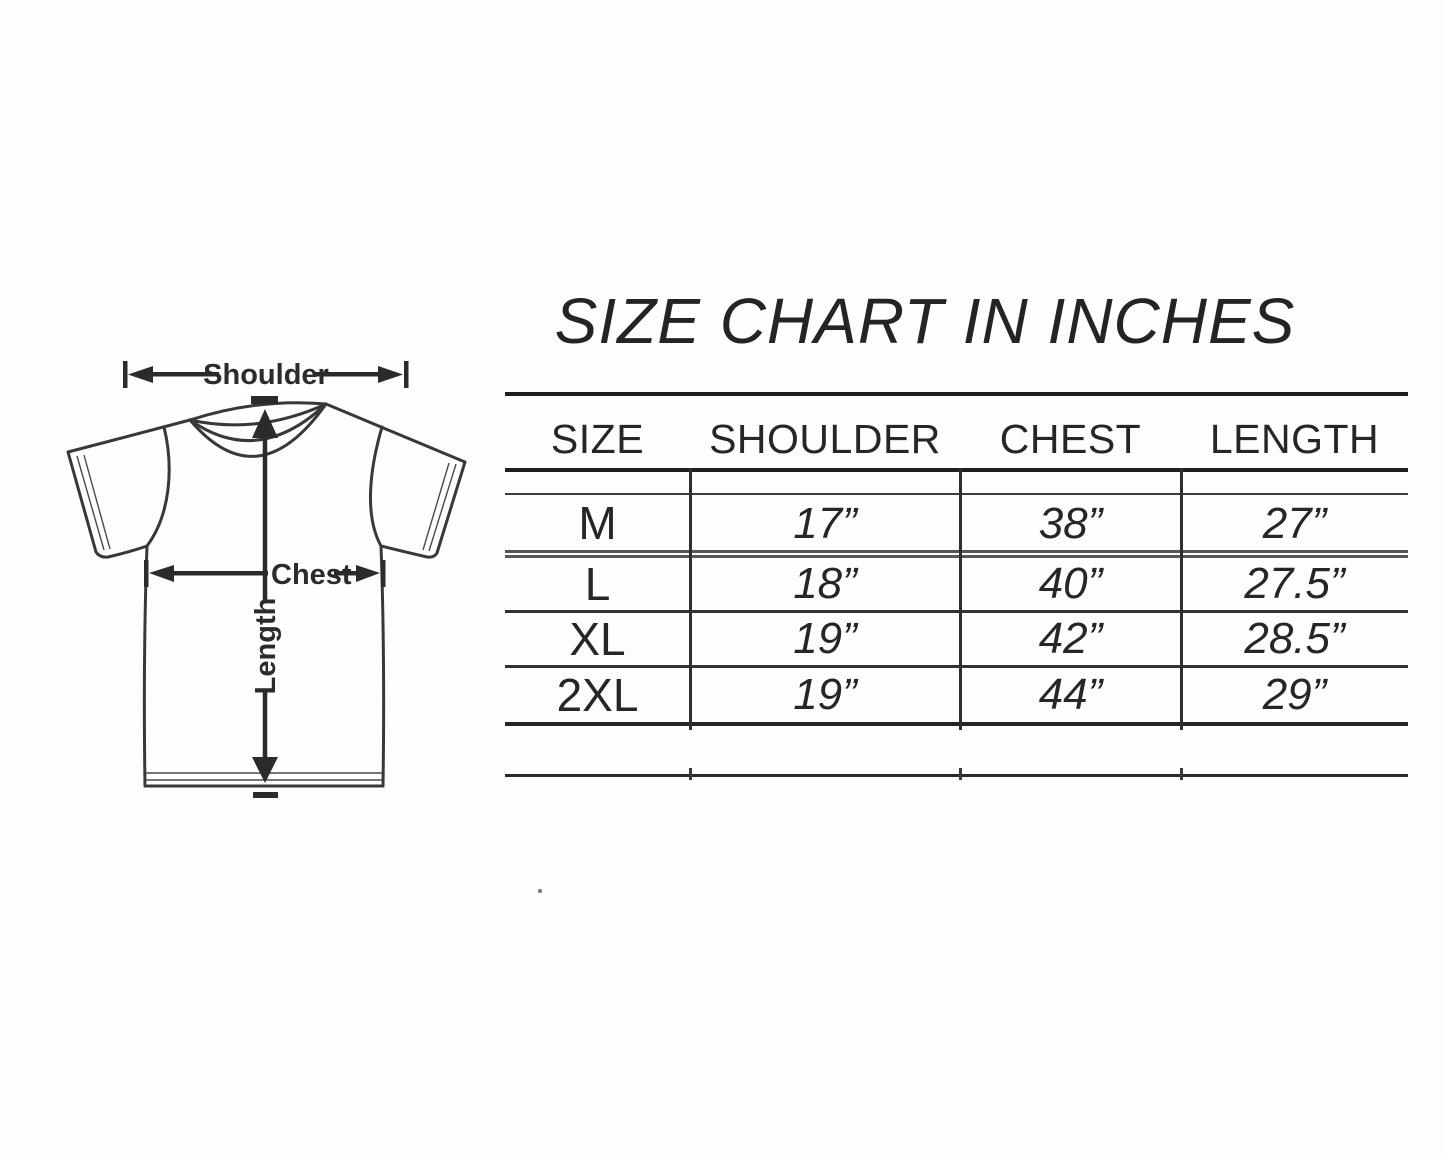 This screenshot has width=1445, height=1155. What do you see at coordinates (540, 891) in the screenshot?
I see `scan-speck` at bounding box center [540, 891].